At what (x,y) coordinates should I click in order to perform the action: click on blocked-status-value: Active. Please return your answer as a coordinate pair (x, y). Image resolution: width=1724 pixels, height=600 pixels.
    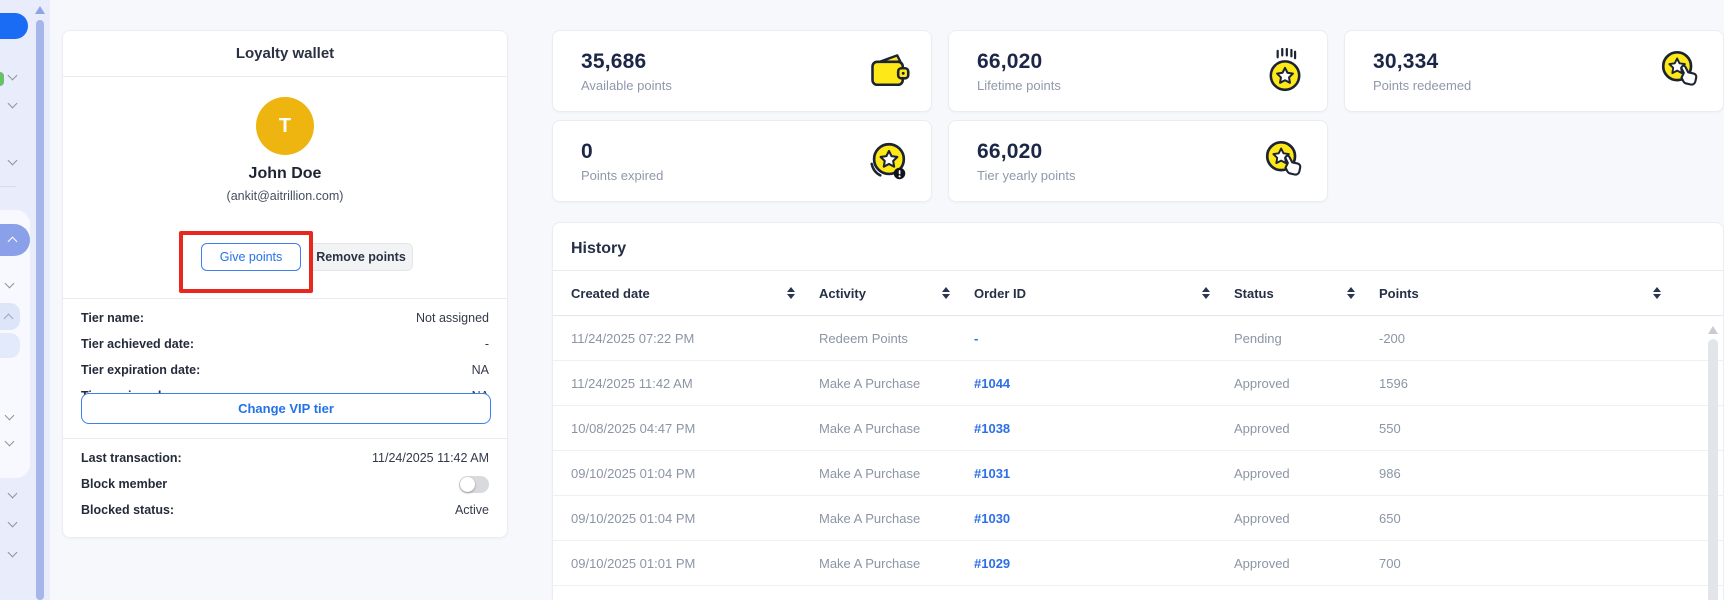
    Looking at the image, I should click on (471, 510).